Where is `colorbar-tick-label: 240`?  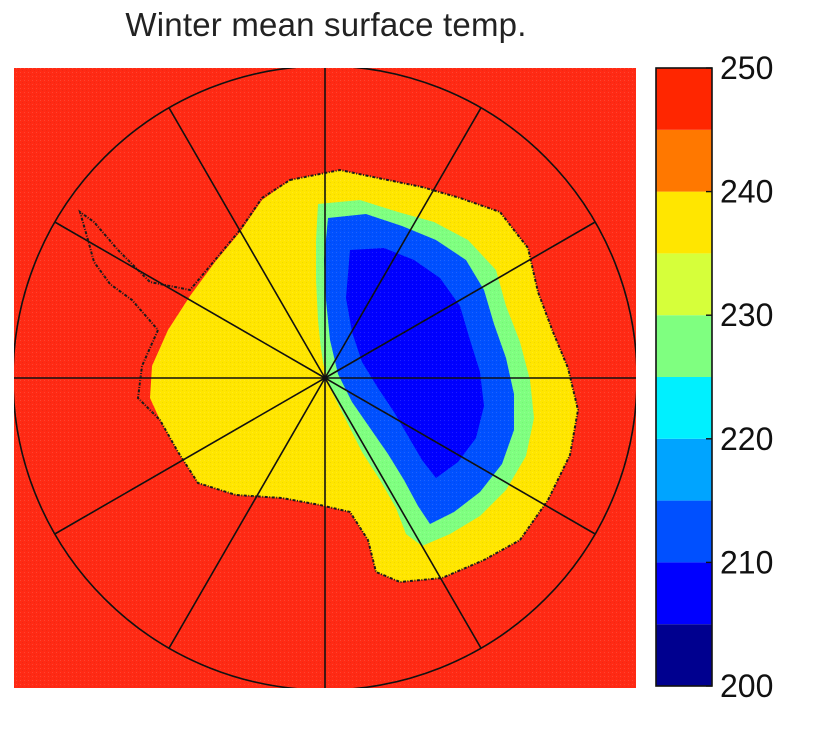
colorbar-tick-label: 240 is located at coordinates (746, 192).